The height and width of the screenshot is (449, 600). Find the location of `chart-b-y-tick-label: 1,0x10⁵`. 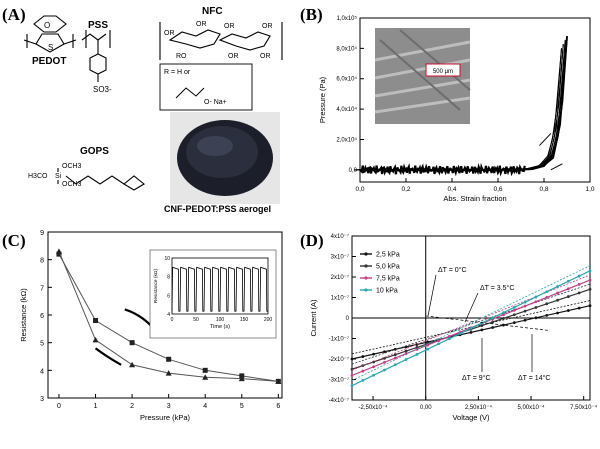

chart-b-y-tick-label: 1,0x10⁵ is located at coordinates (346, 18).